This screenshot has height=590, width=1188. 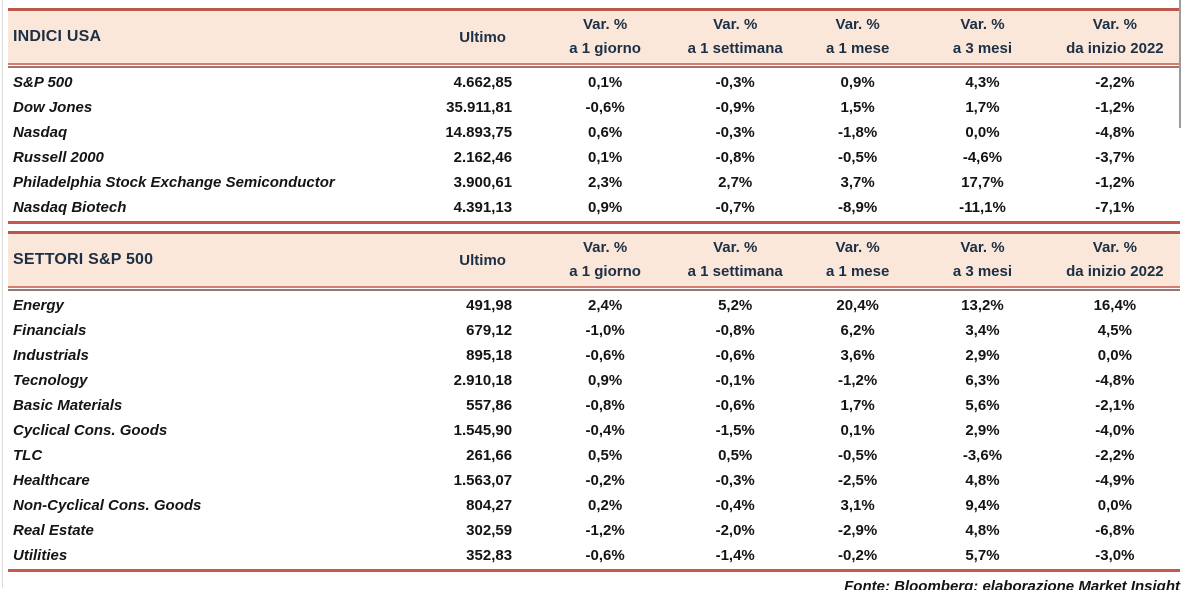 I want to click on row-var-1-settimana: -0,7%, so click(x=735, y=207).